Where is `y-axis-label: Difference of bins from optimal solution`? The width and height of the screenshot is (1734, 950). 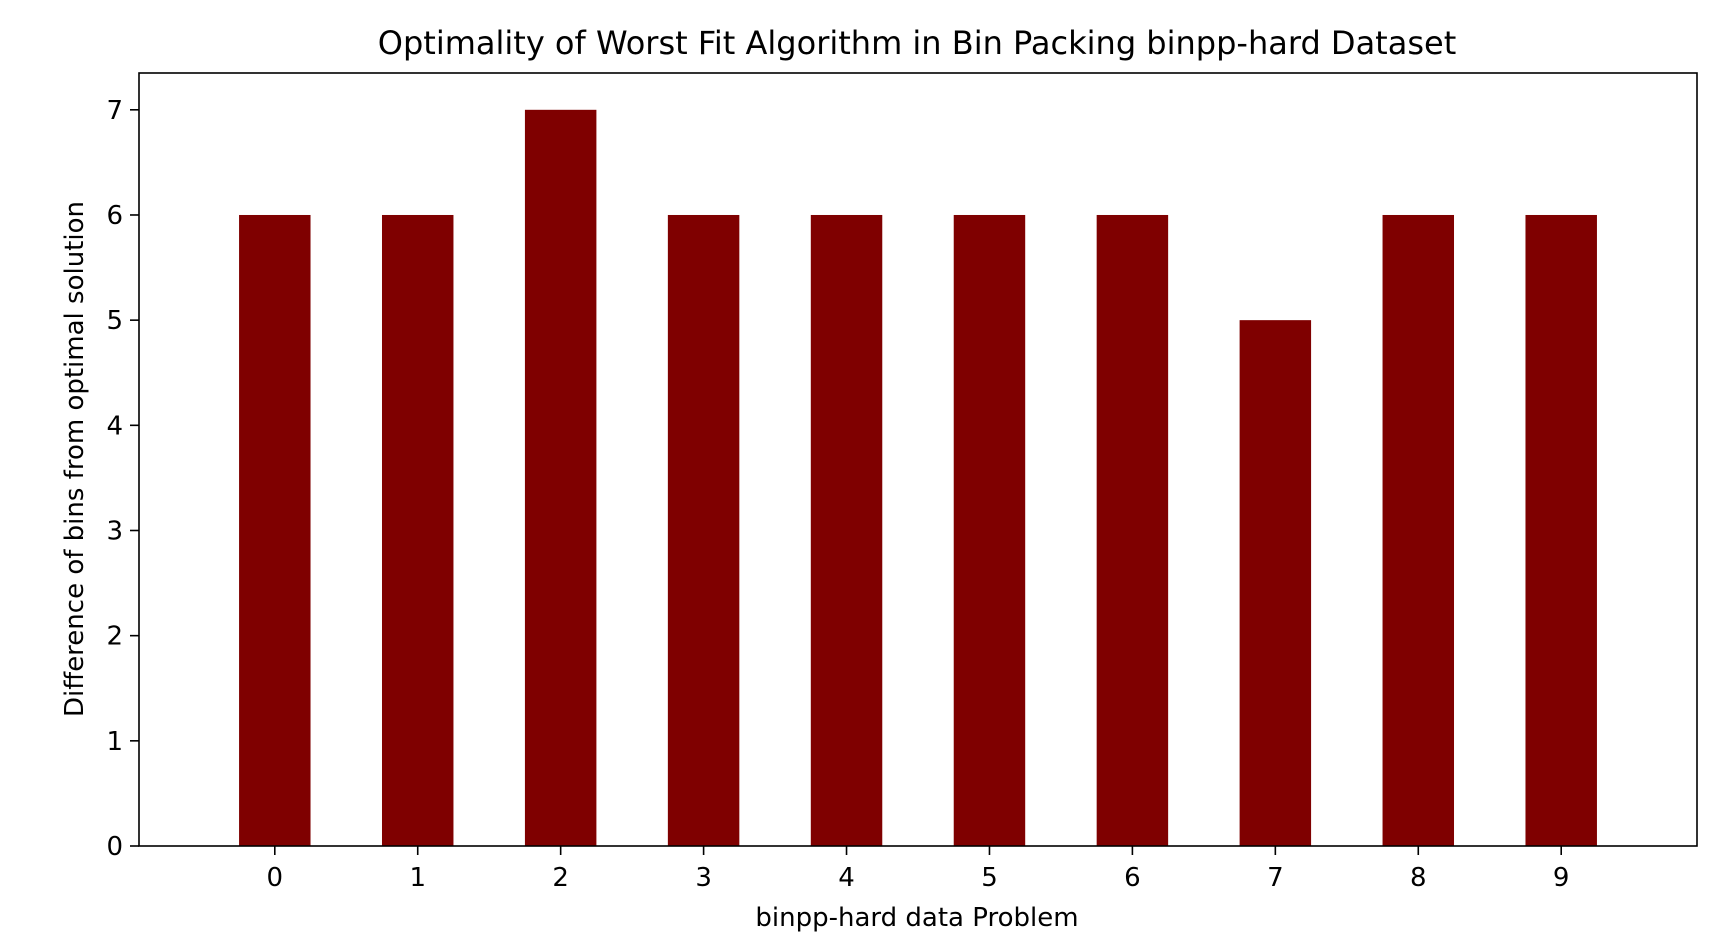
y-axis-label: Difference of bins from optimal solution is located at coordinates (75, 459).